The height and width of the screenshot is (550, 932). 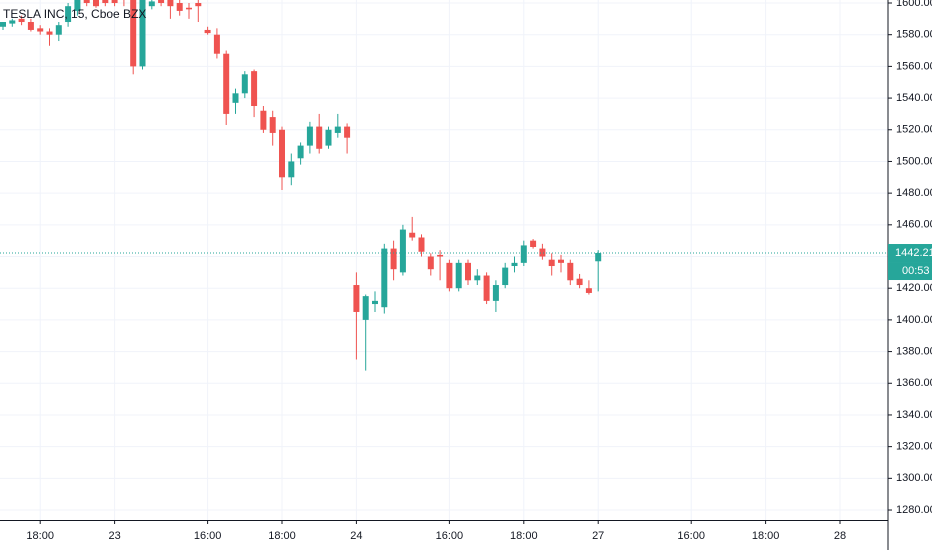 I want to click on y-tick-label: 1480.00, so click(x=914, y=193).